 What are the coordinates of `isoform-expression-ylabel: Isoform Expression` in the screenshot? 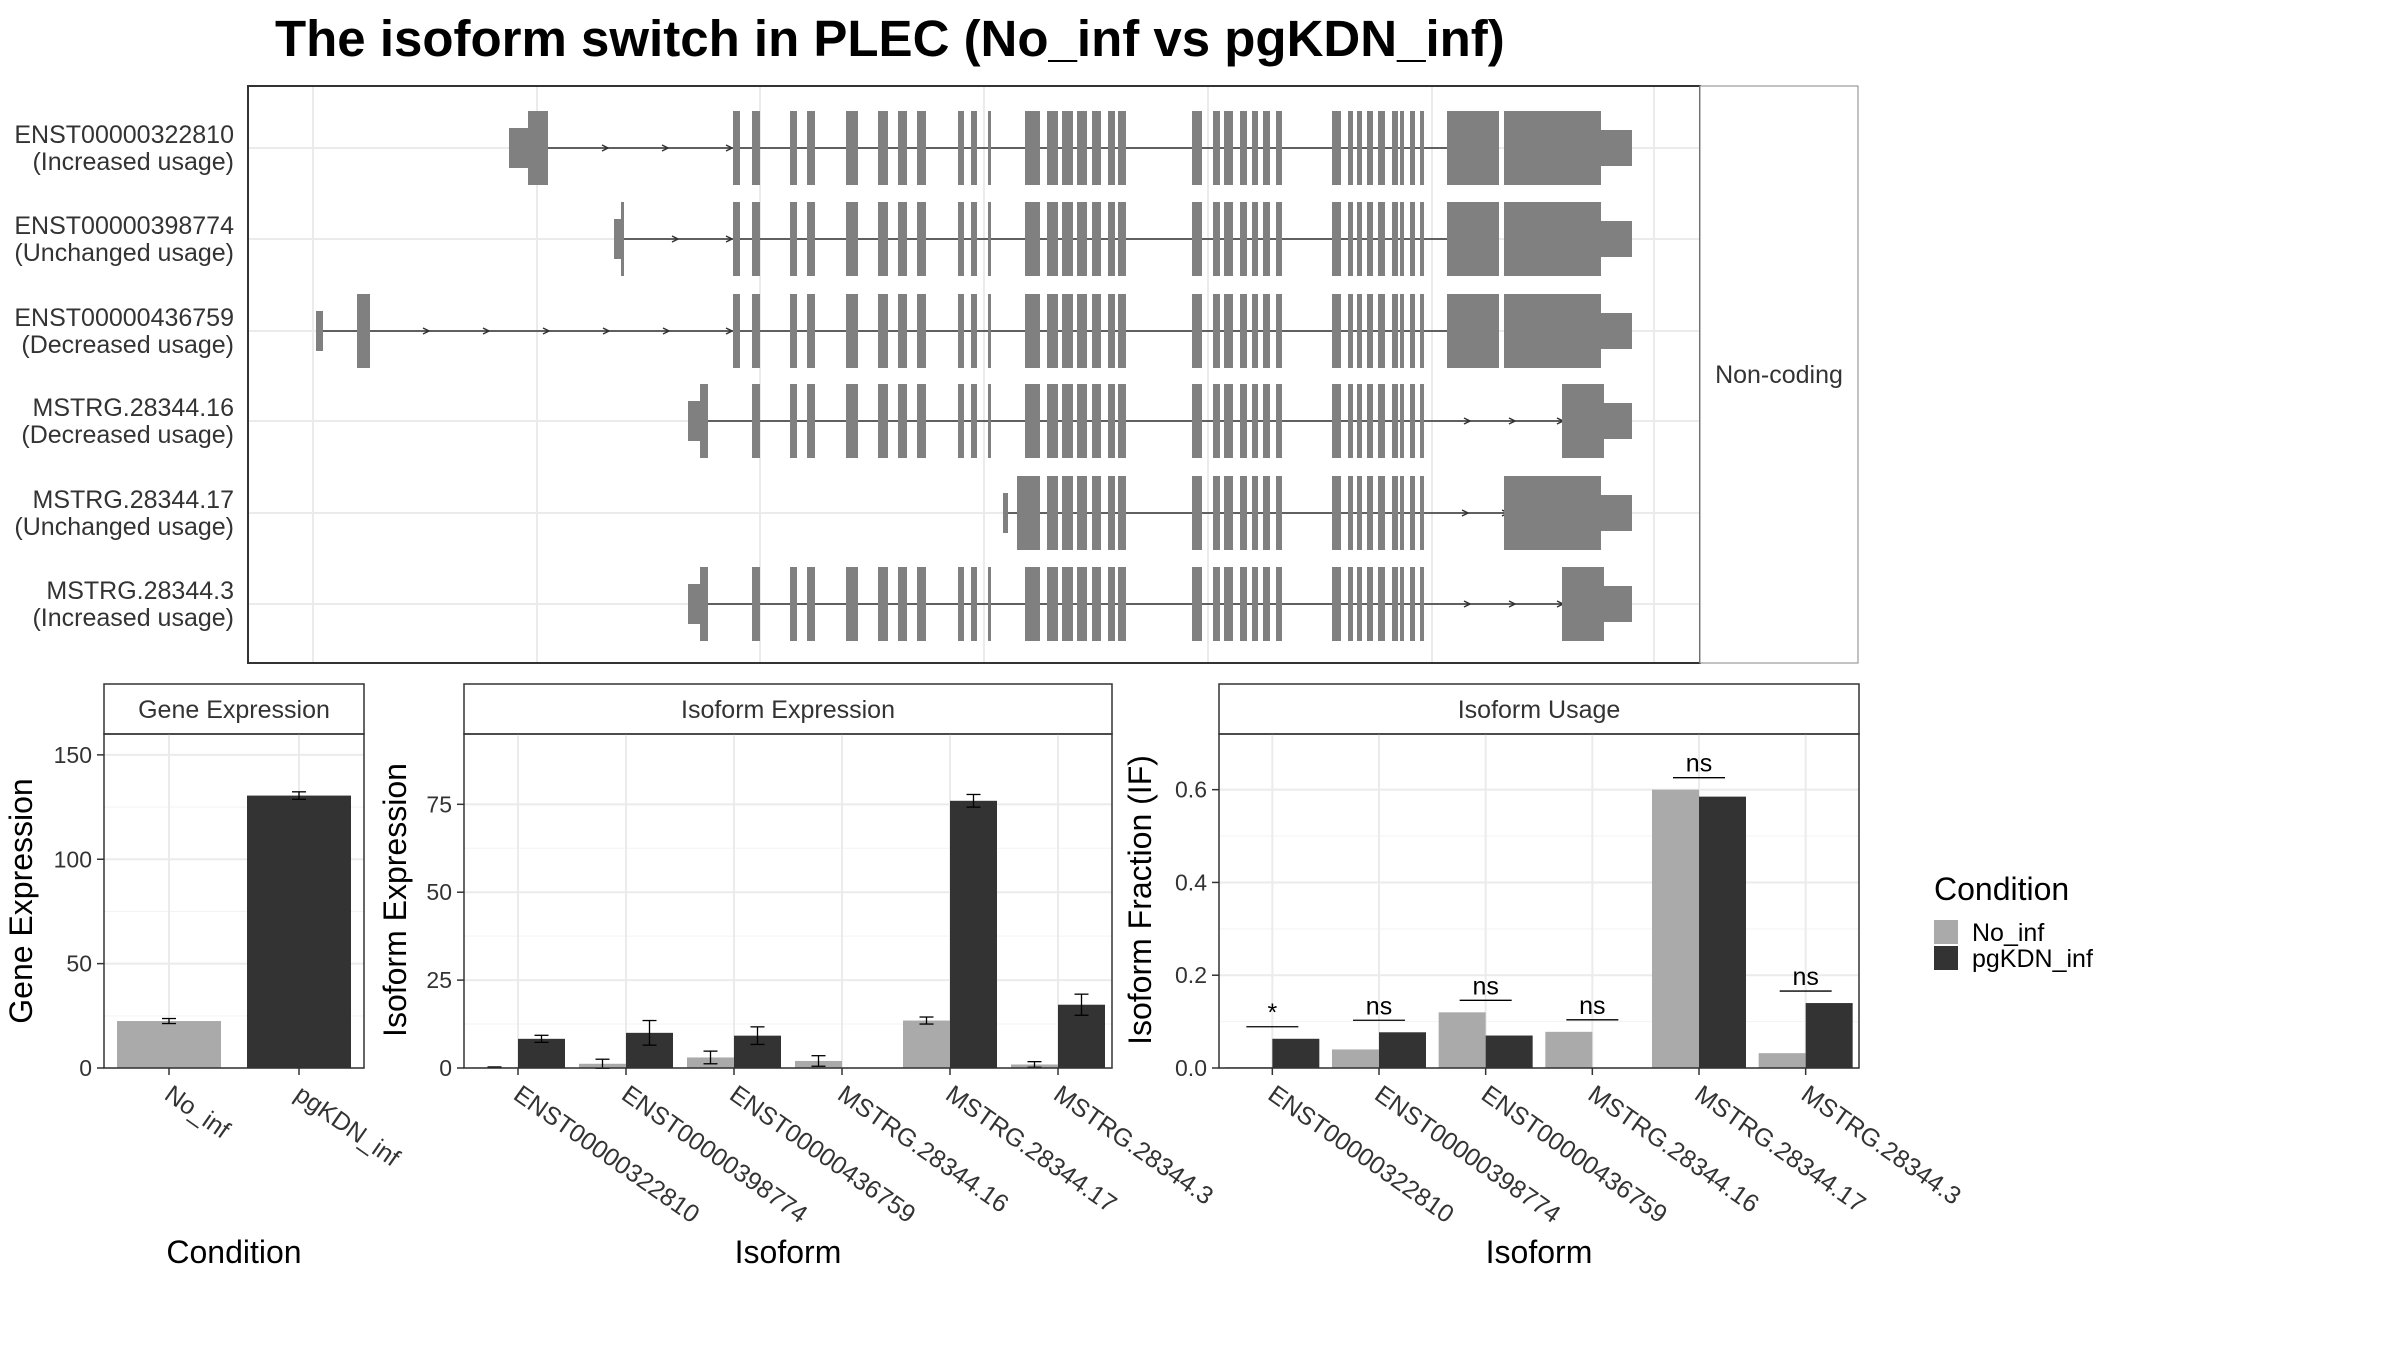 It's located at (395, 900).